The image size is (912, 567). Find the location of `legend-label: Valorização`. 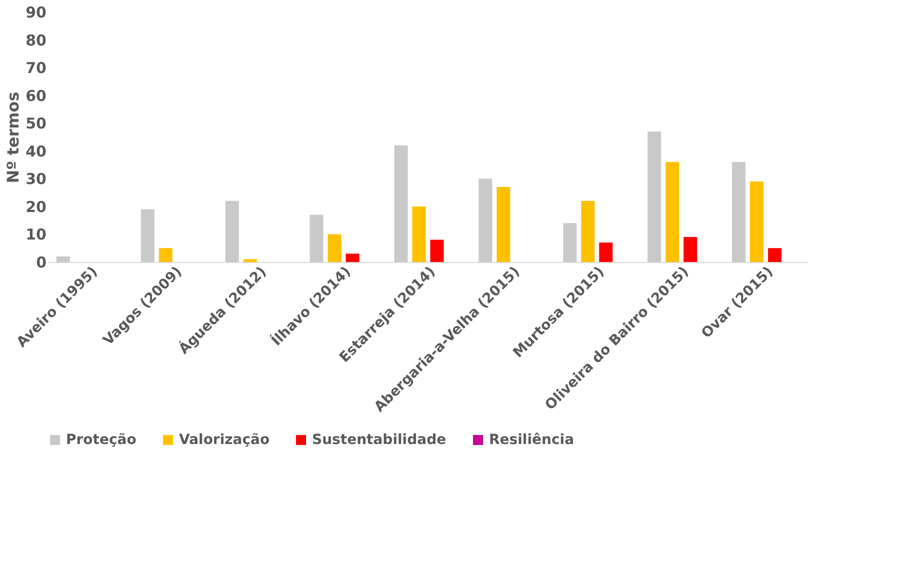

legend-label: Valorização is located at coordinates (224, 440).